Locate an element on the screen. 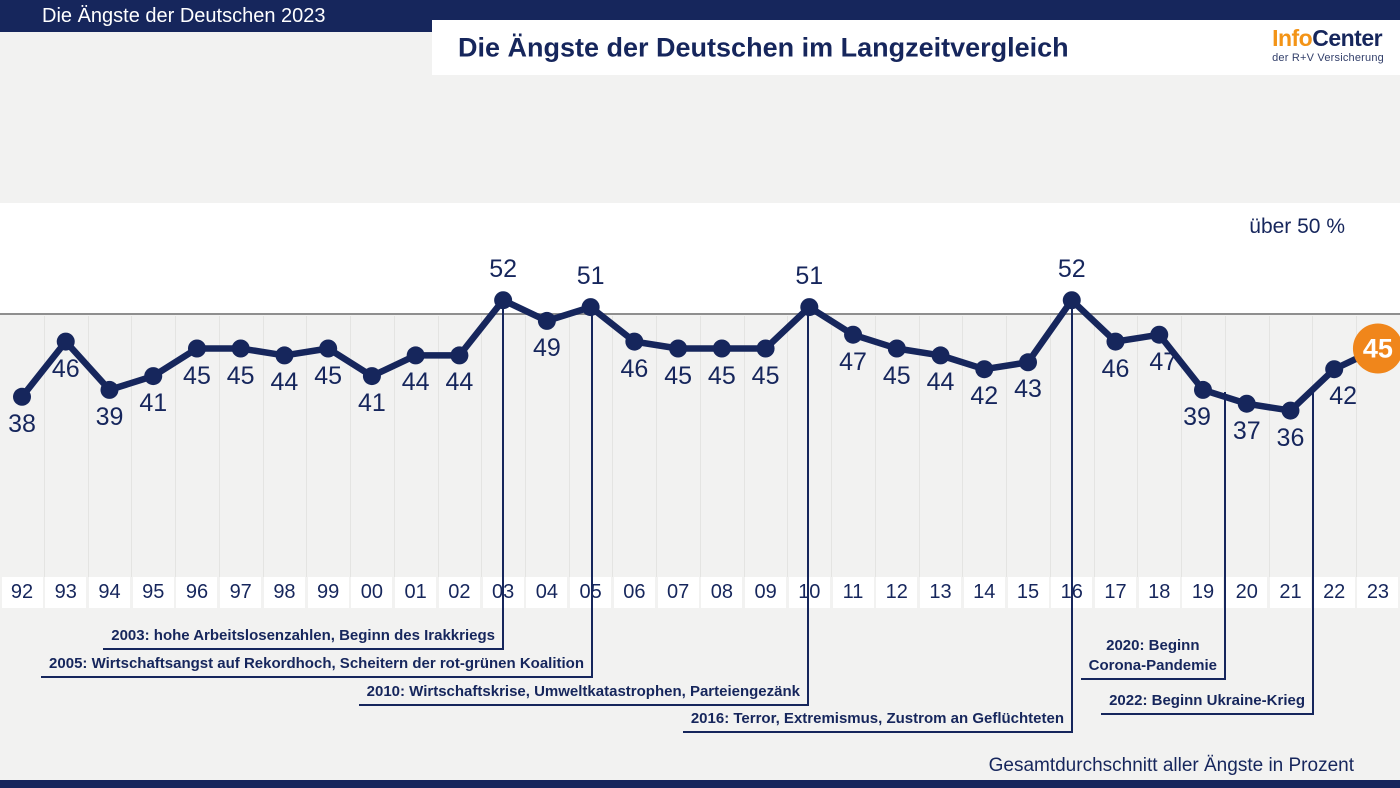  year-cell-21: 21 is located at coordinates (1290, 592).